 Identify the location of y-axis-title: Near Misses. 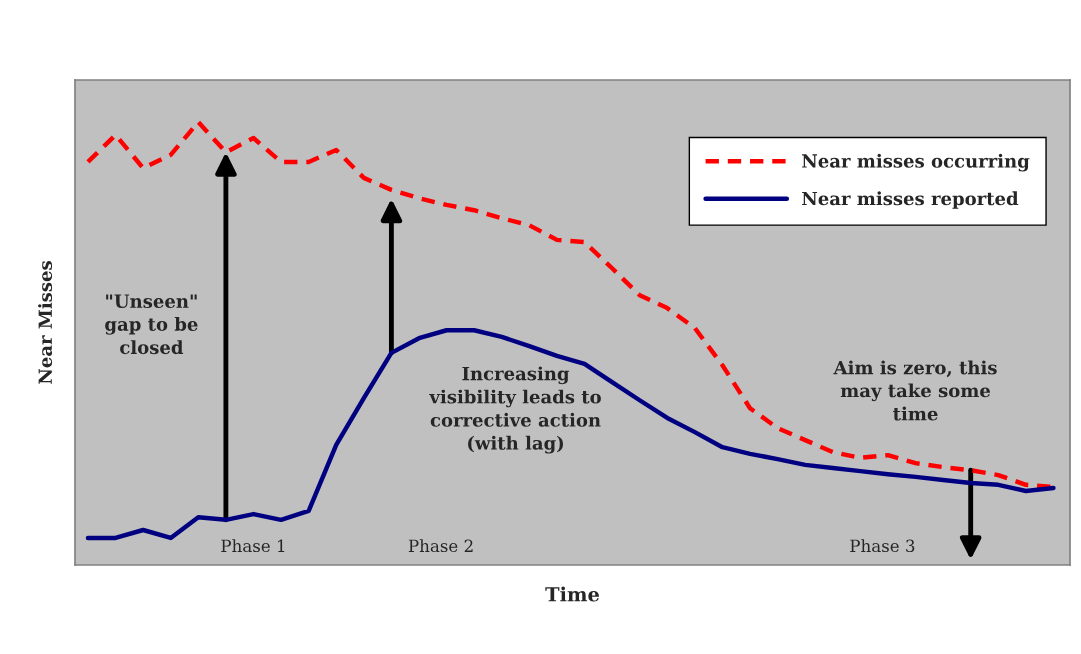
(45, 322).